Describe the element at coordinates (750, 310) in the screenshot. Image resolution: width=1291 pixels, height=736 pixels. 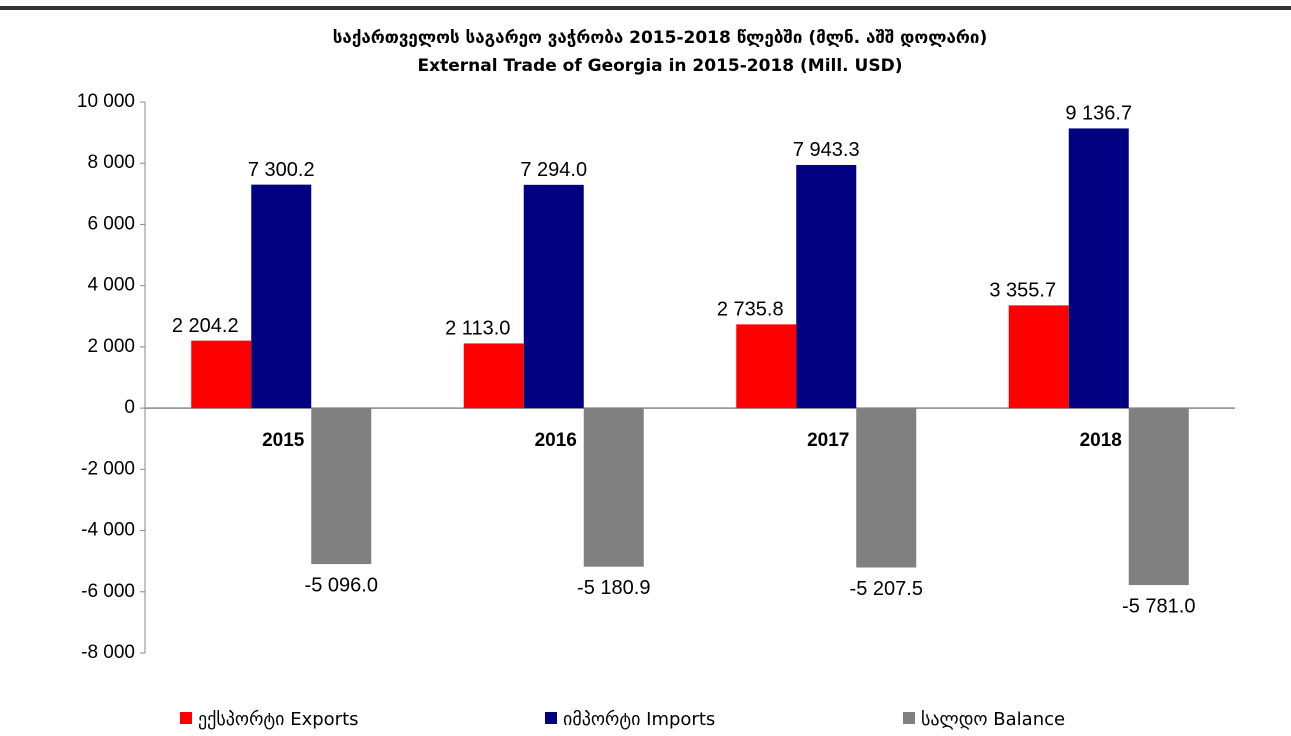
I see `value-label: 2 735.8` at that location.